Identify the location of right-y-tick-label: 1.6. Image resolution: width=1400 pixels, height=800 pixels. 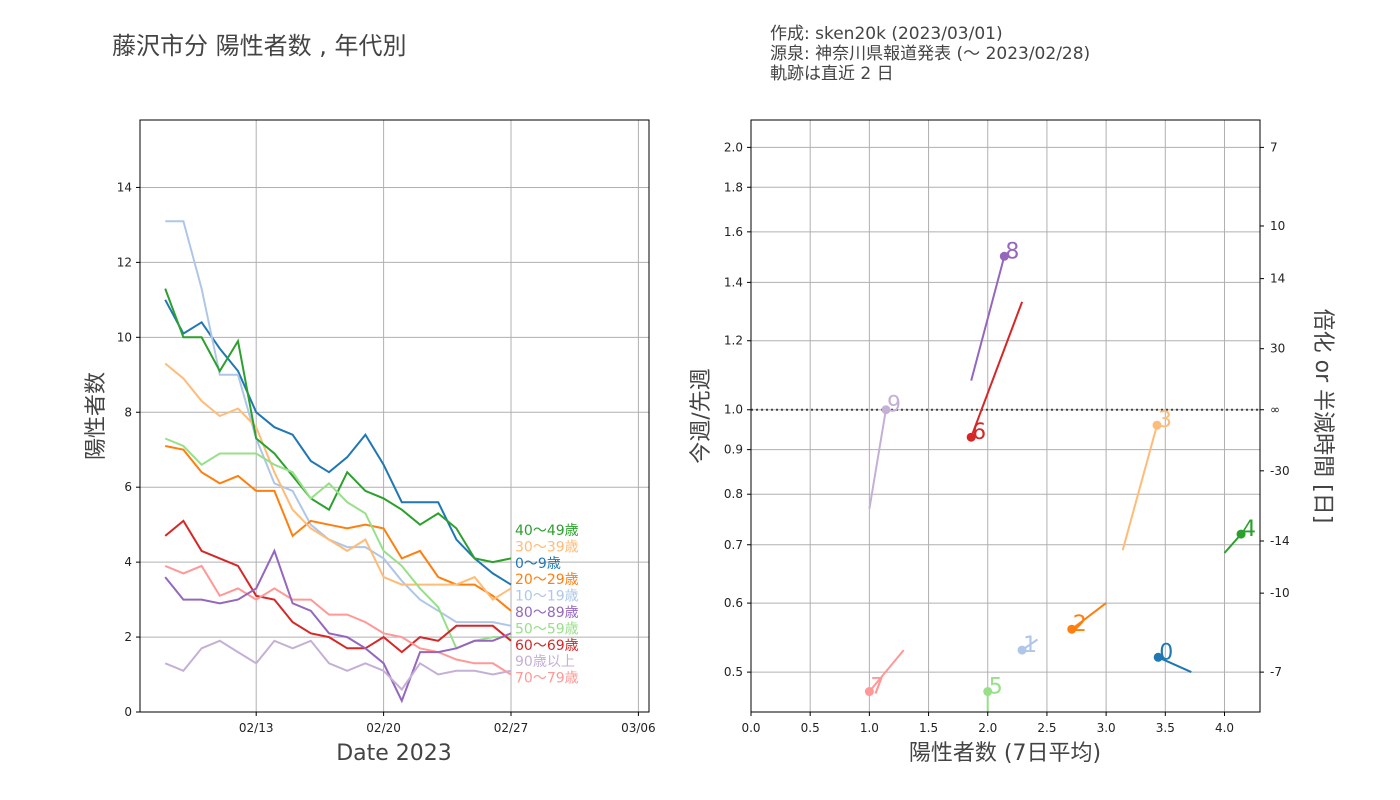
(733, 232).